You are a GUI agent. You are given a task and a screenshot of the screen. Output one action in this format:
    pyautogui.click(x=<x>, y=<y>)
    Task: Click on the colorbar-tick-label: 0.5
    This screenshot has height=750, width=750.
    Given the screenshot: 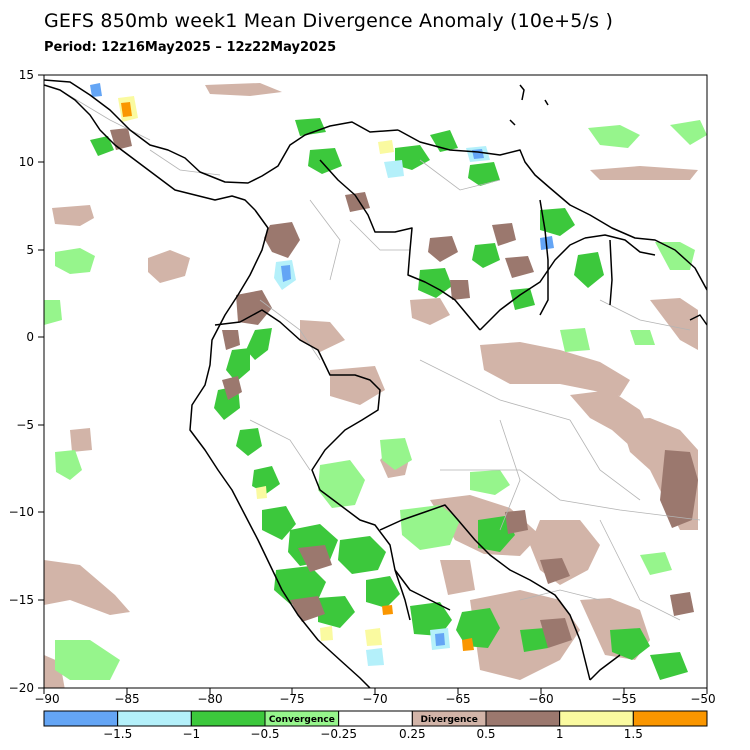 What is the action you would take?
    pyautogui.click(x=485, y=734)
    